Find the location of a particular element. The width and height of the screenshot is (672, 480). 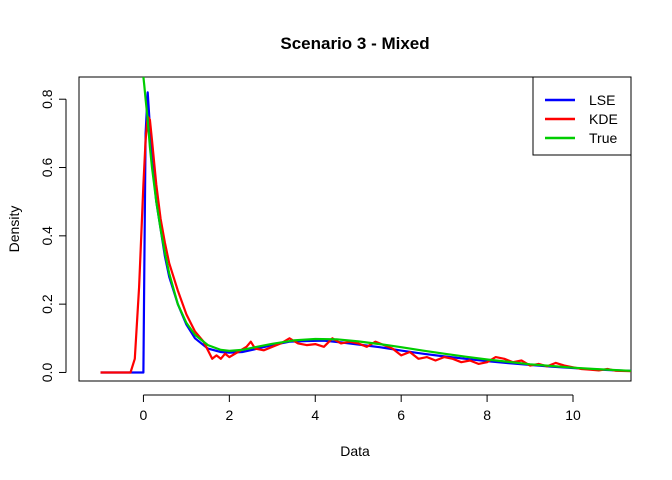

y-tick-label: 0.0 is located at coordinates (47, 373).